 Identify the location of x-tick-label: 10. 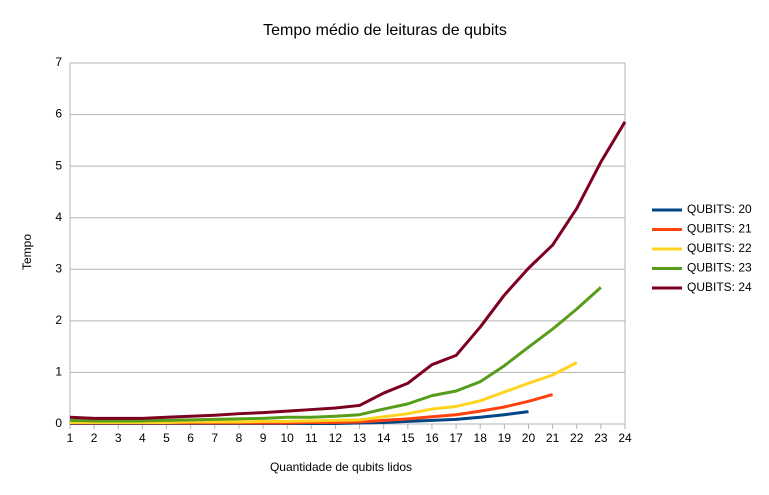
(287, 438).